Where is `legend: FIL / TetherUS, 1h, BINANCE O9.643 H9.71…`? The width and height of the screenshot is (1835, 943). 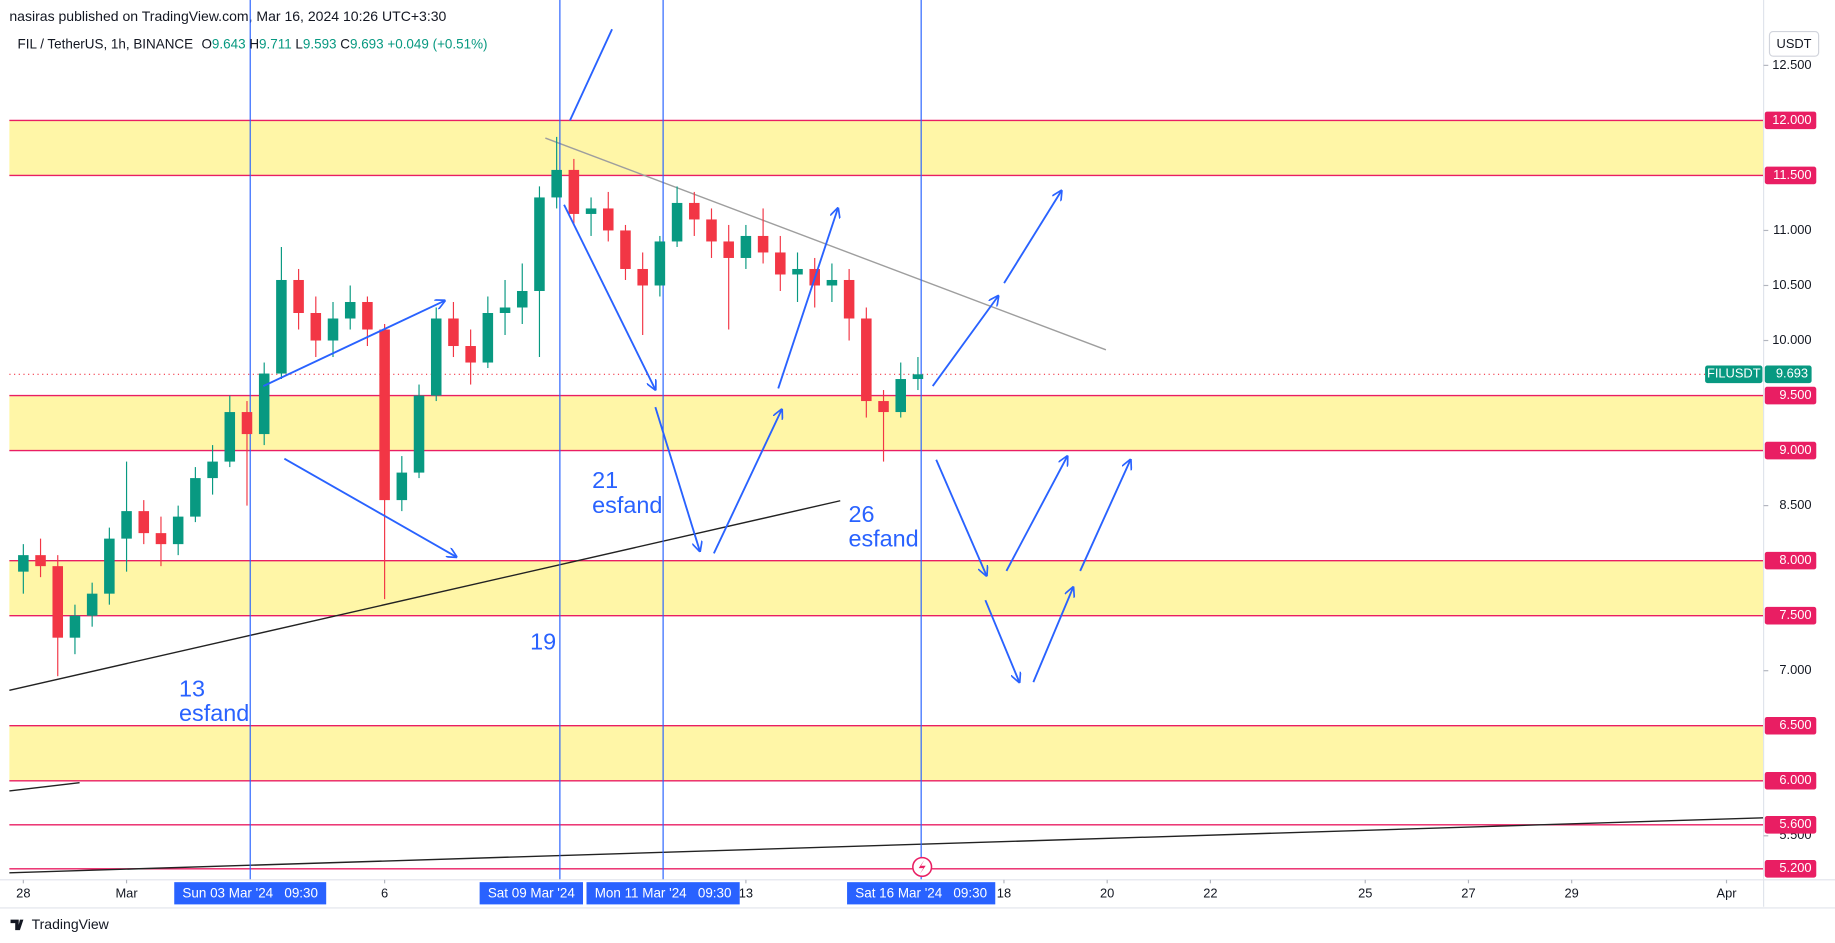
legend: FIL / TetherUS, 1h, BINANCE O9.643 H9.71… is located at coordinates (253, 43).